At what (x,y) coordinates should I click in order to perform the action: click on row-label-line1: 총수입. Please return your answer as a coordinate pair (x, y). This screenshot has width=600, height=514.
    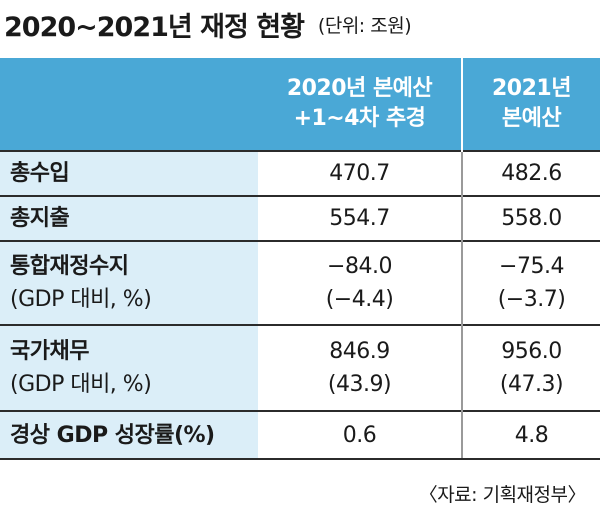
    Looking at the image, I should click on (40, 173).